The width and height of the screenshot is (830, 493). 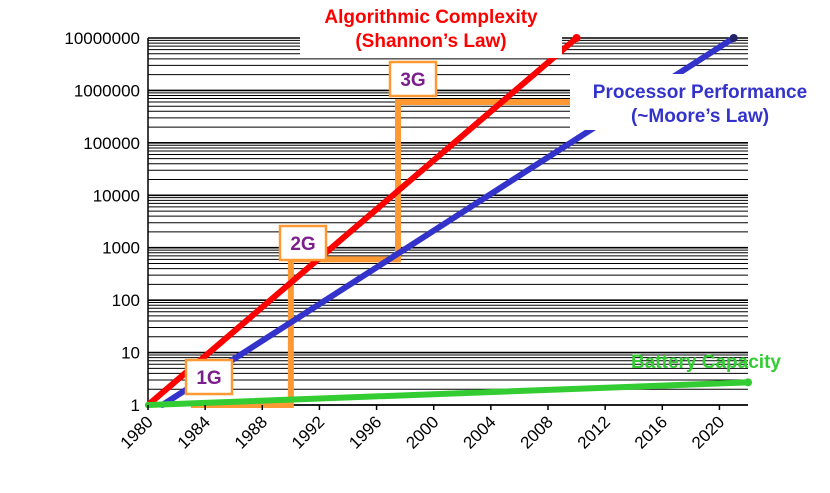 I want to click on annotation-text: Battery Capacity, so click(x=706, y=362).